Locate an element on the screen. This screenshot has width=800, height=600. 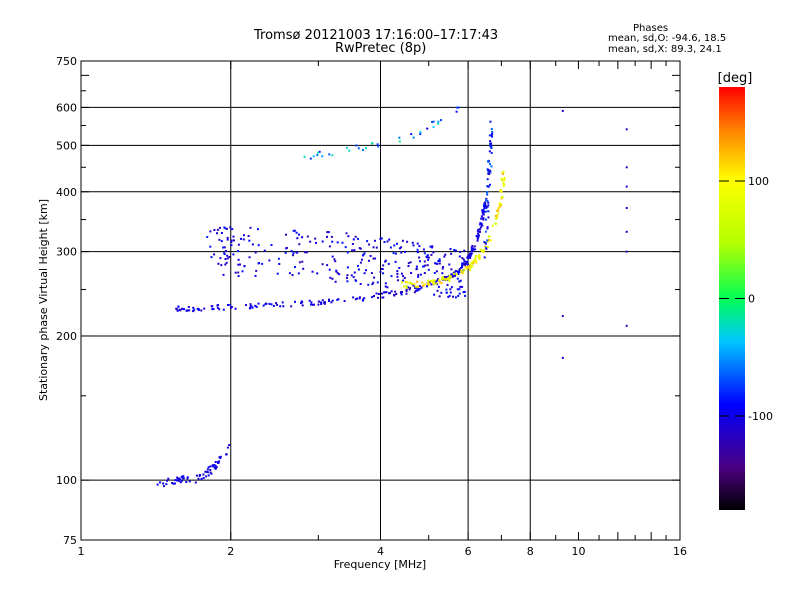
y-axis-label: Stationary phase Virtual Height [km] is located at coordinates (43, 300).